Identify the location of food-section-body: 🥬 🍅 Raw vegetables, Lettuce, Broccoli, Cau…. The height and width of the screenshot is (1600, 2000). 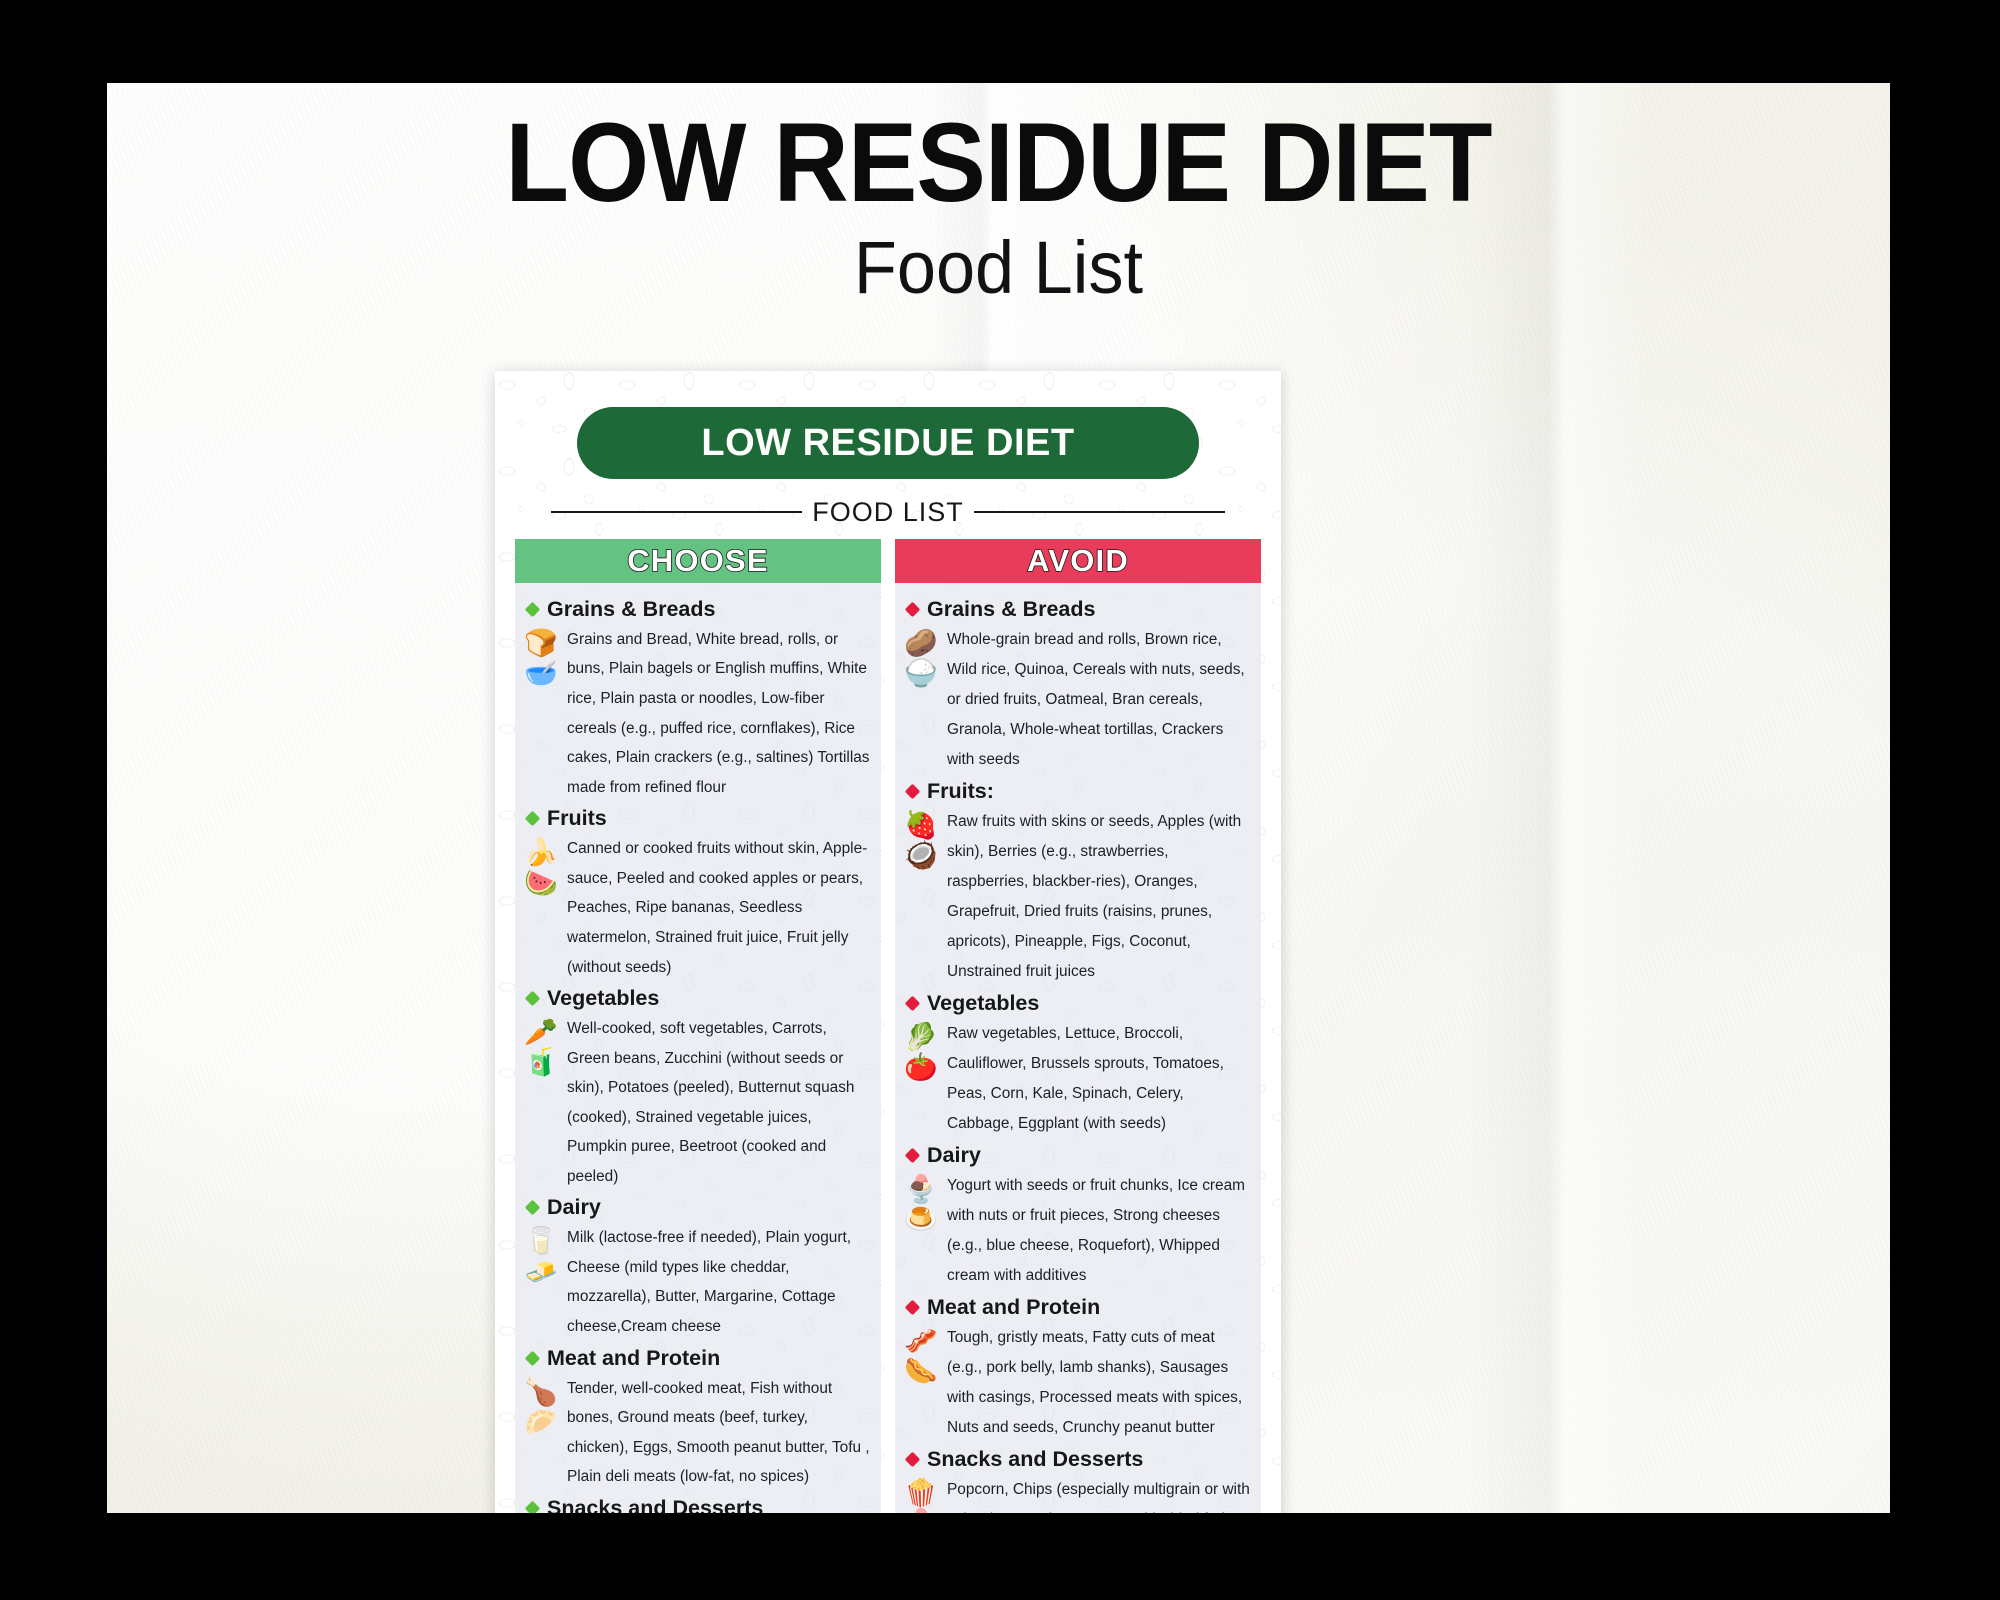
(1076, 1079).